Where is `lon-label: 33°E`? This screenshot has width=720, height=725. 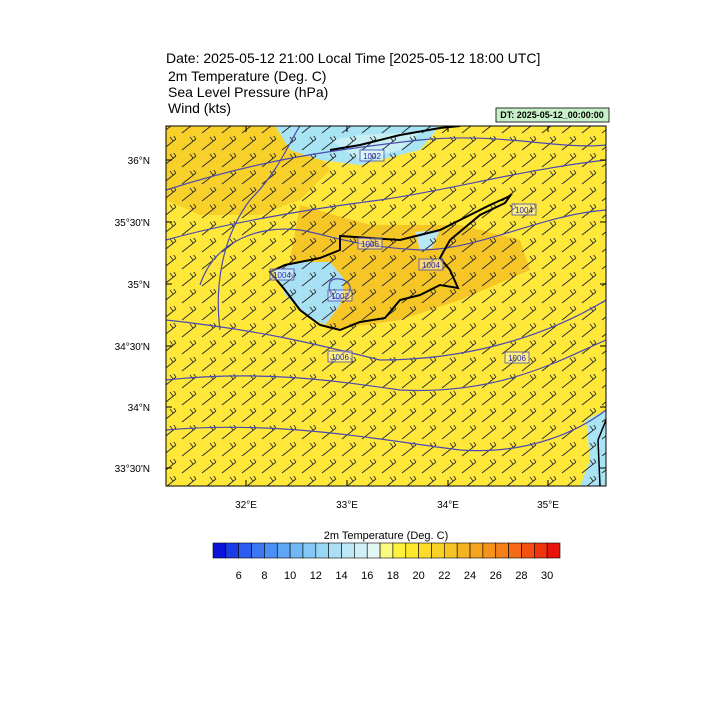 lon-label: 33°E is located at coordinates (347, 505).